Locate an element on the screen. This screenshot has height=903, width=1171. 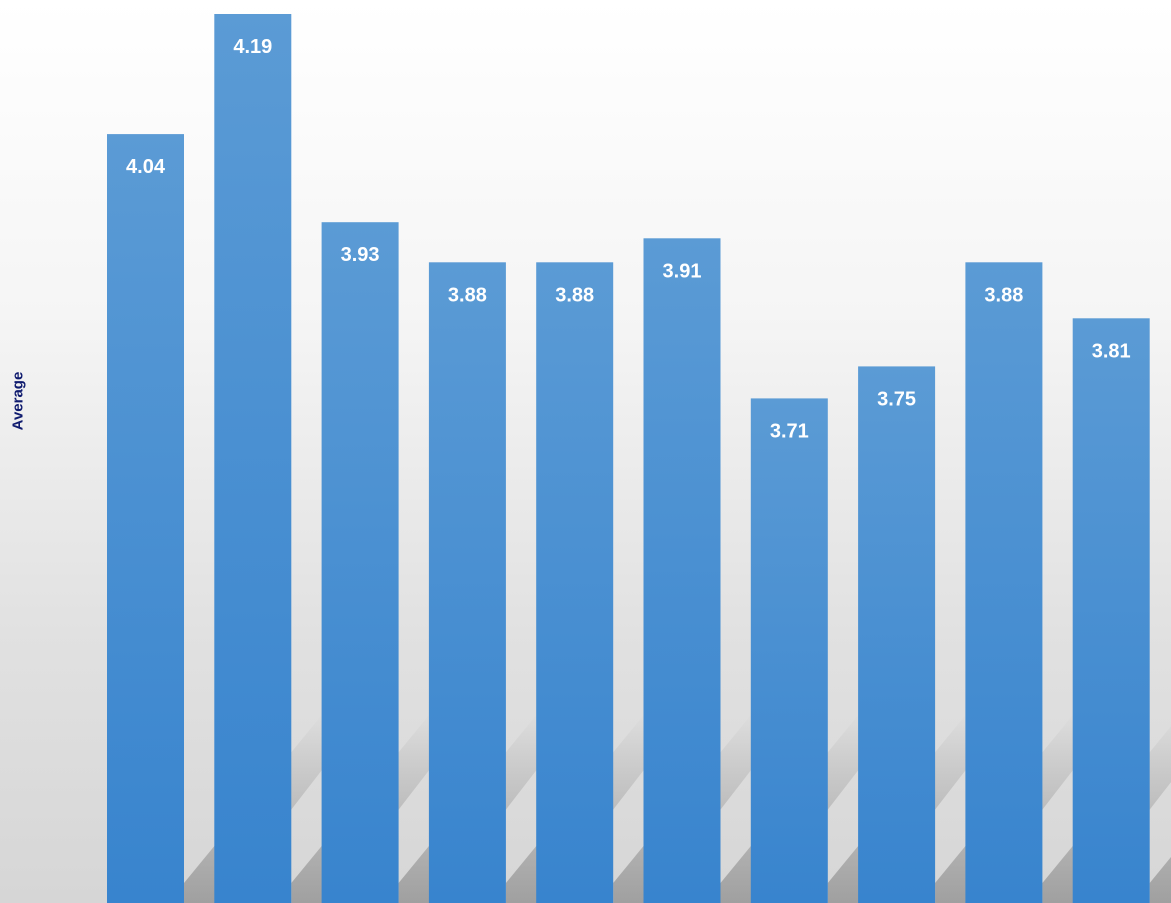
bar-data-label: 3.81 is located at coordinates (1111, 351).